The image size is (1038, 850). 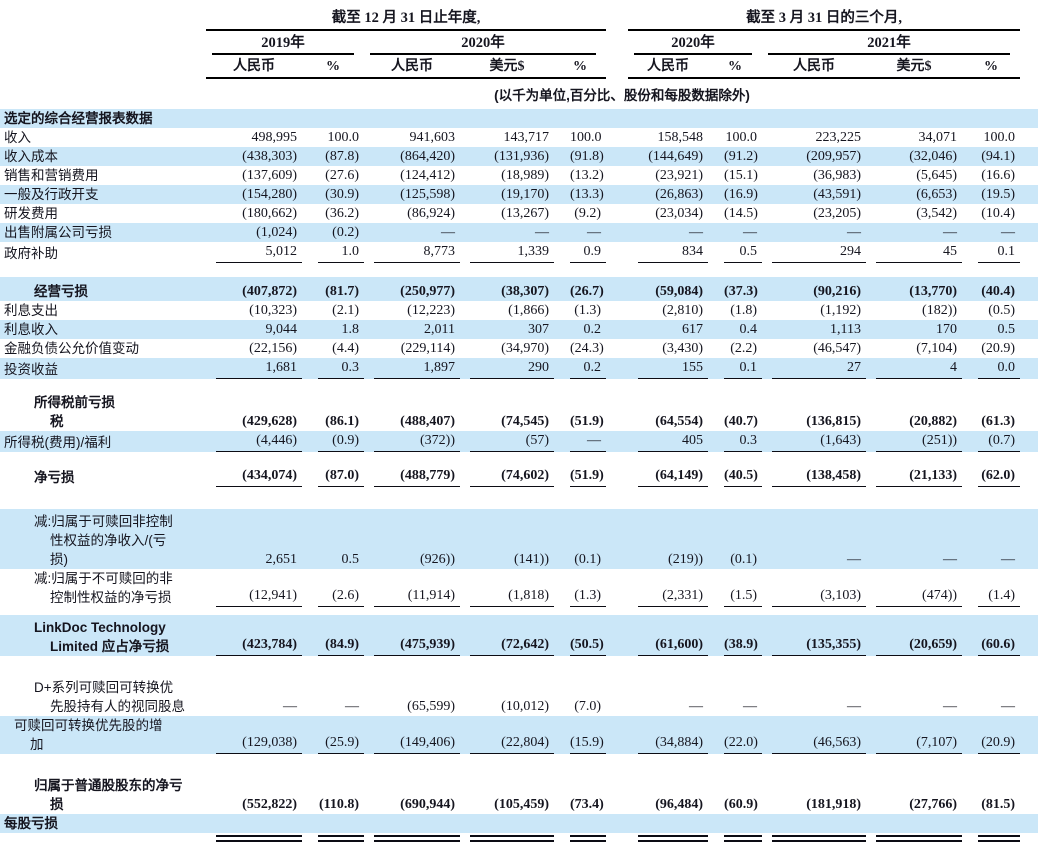 I want to click on cell-value: (250,977), so click(x=427, y=291).